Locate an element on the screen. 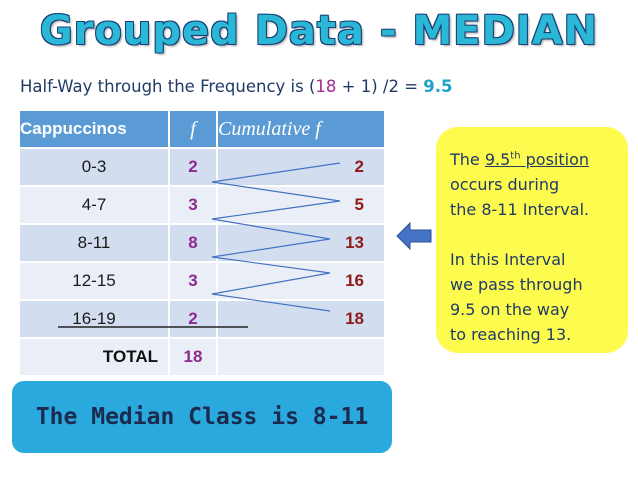 This screenshot has height=479, width=638. header-cumulative: Cumulative f is located at coordinates (302, 130).